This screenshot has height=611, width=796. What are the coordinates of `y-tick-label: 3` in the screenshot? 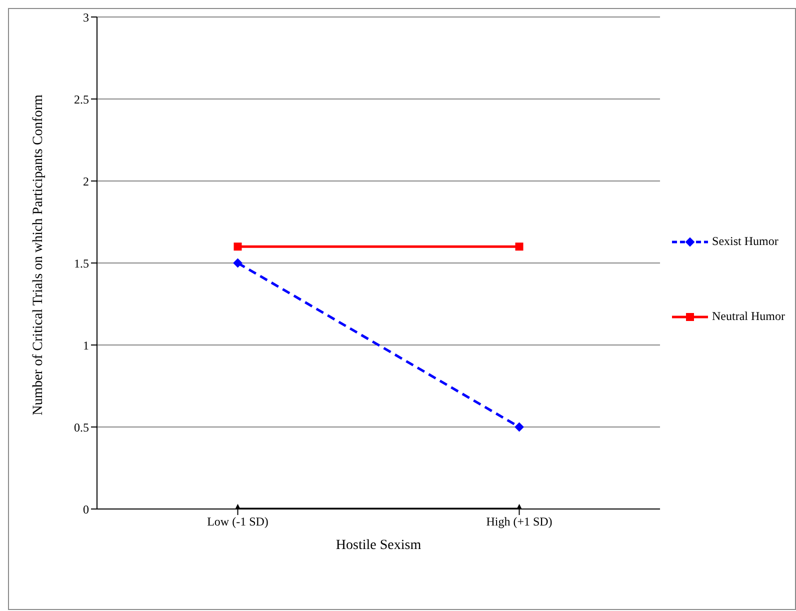 It's located at (86, 17).